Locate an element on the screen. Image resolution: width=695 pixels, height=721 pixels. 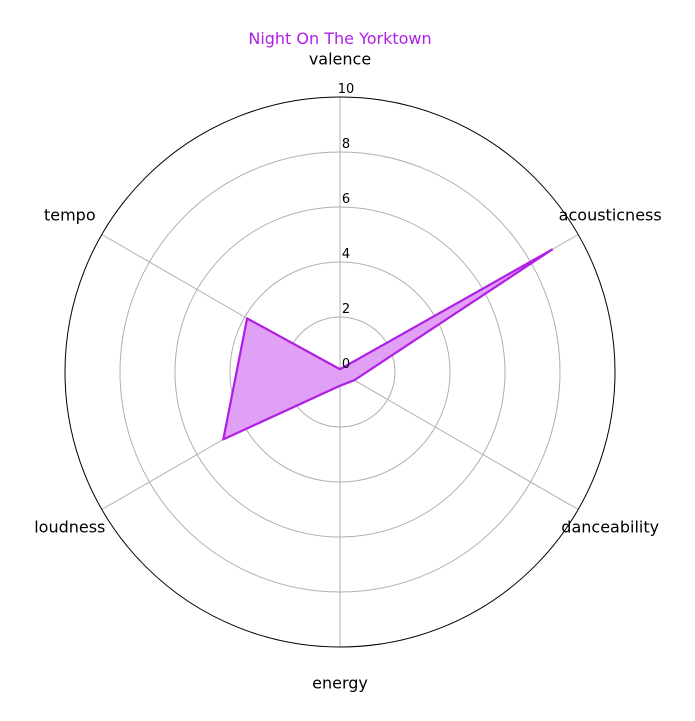
chart-title: Night On The Yorktown is located at coordinates (339, 38).